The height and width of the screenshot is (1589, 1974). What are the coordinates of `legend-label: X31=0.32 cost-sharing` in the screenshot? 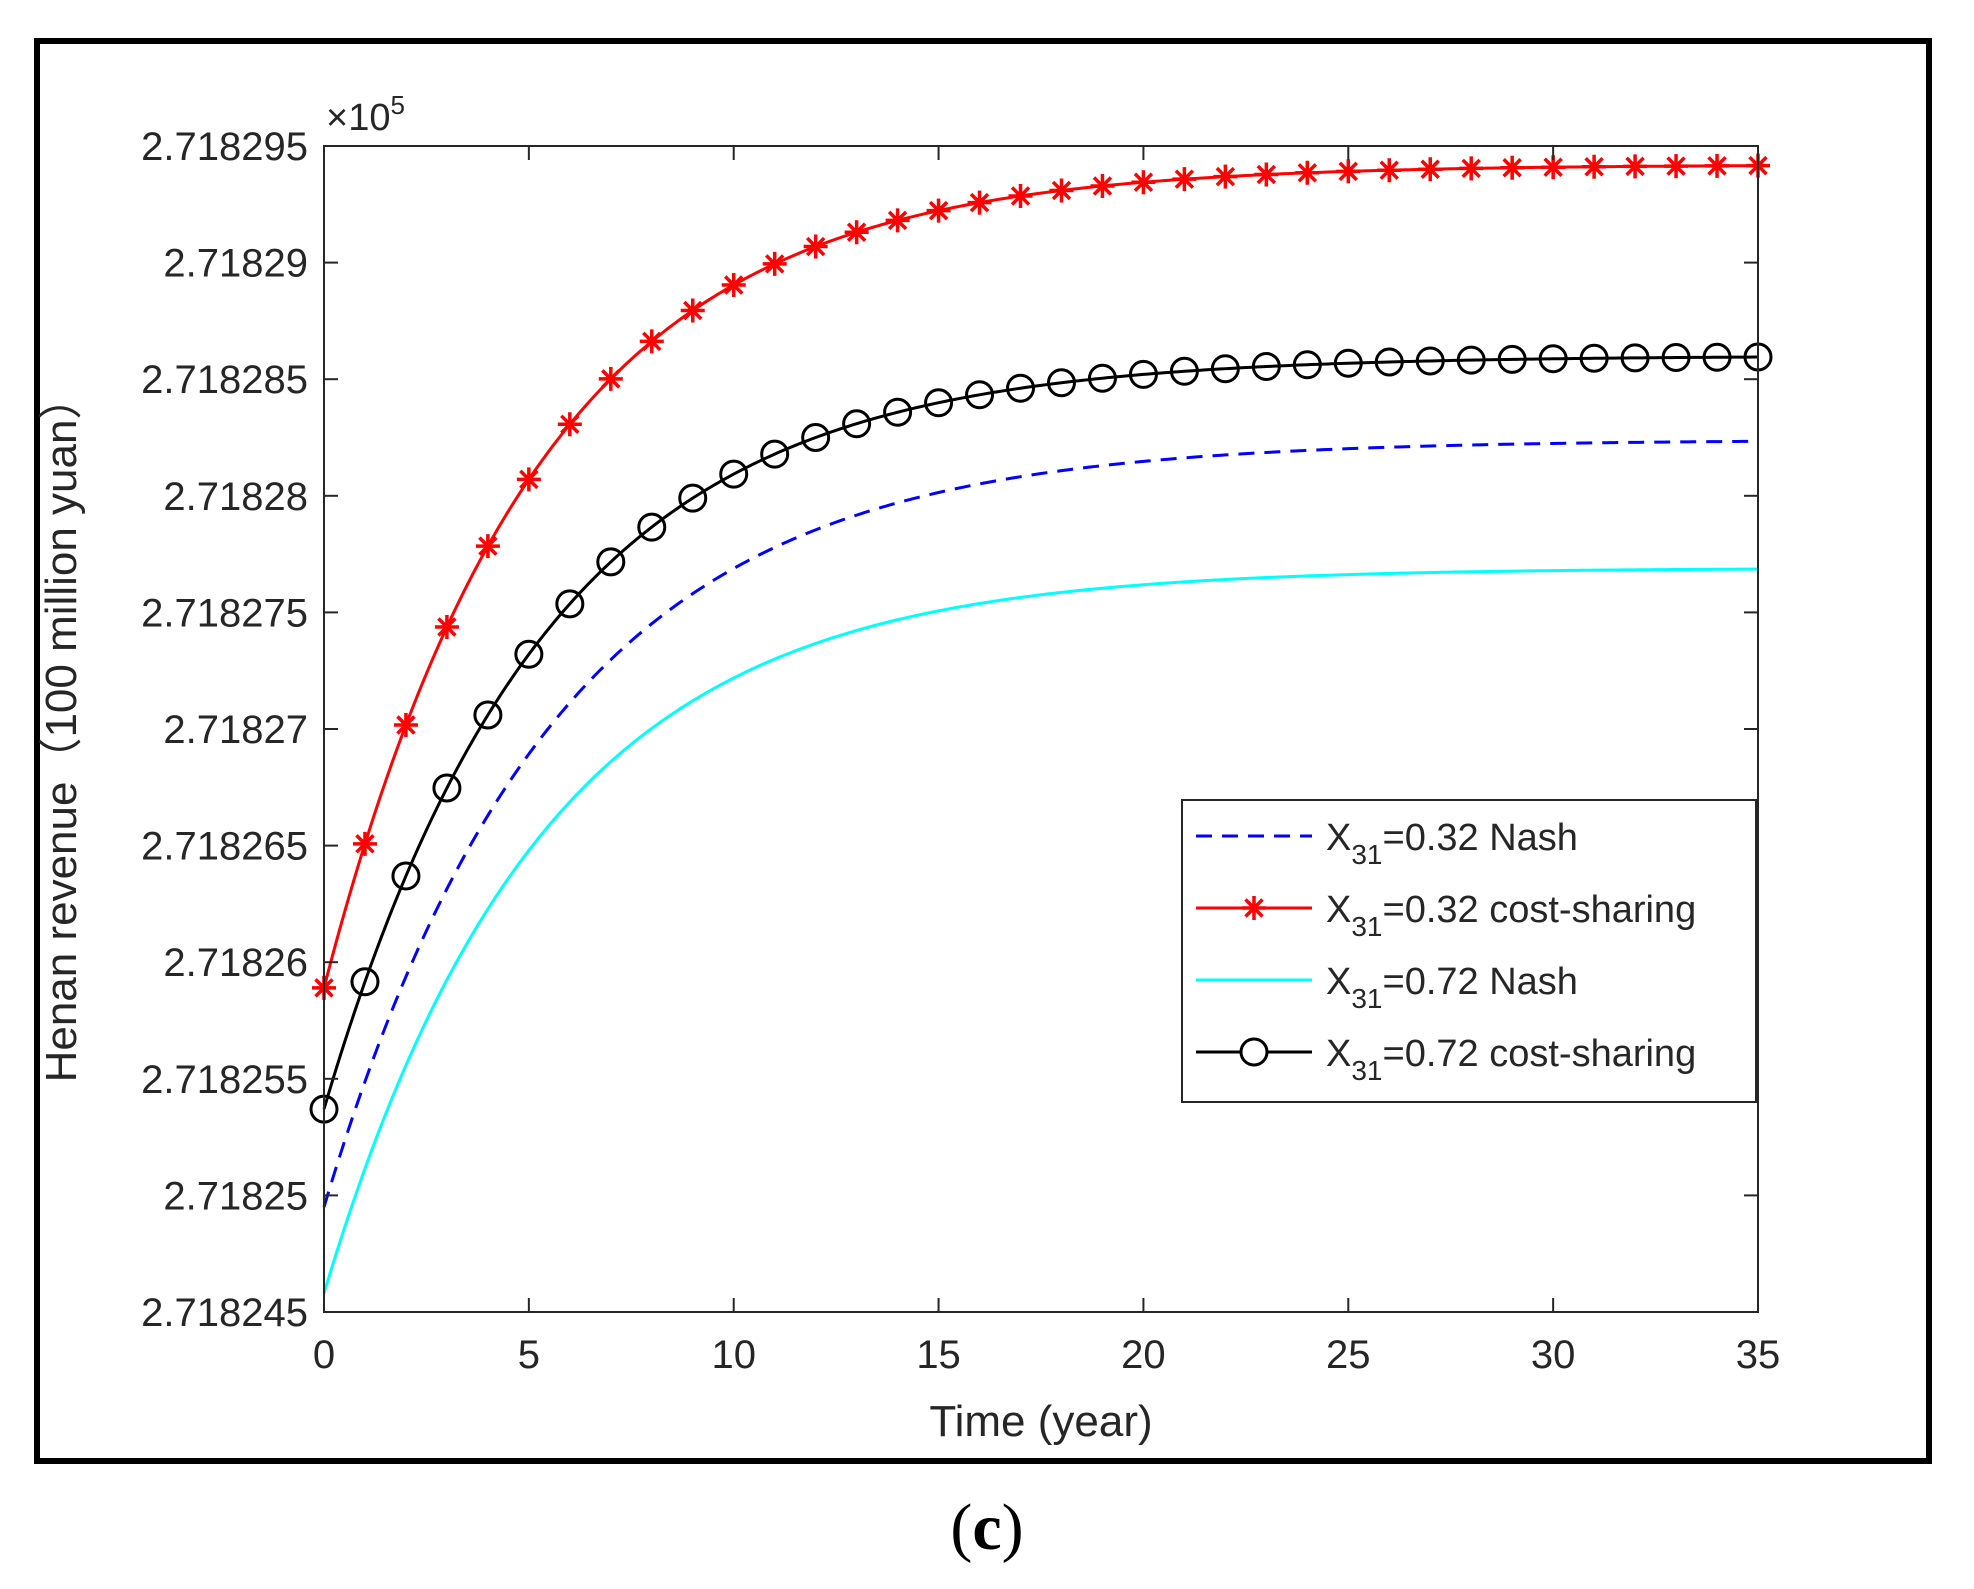 It's located at (1511, 915).